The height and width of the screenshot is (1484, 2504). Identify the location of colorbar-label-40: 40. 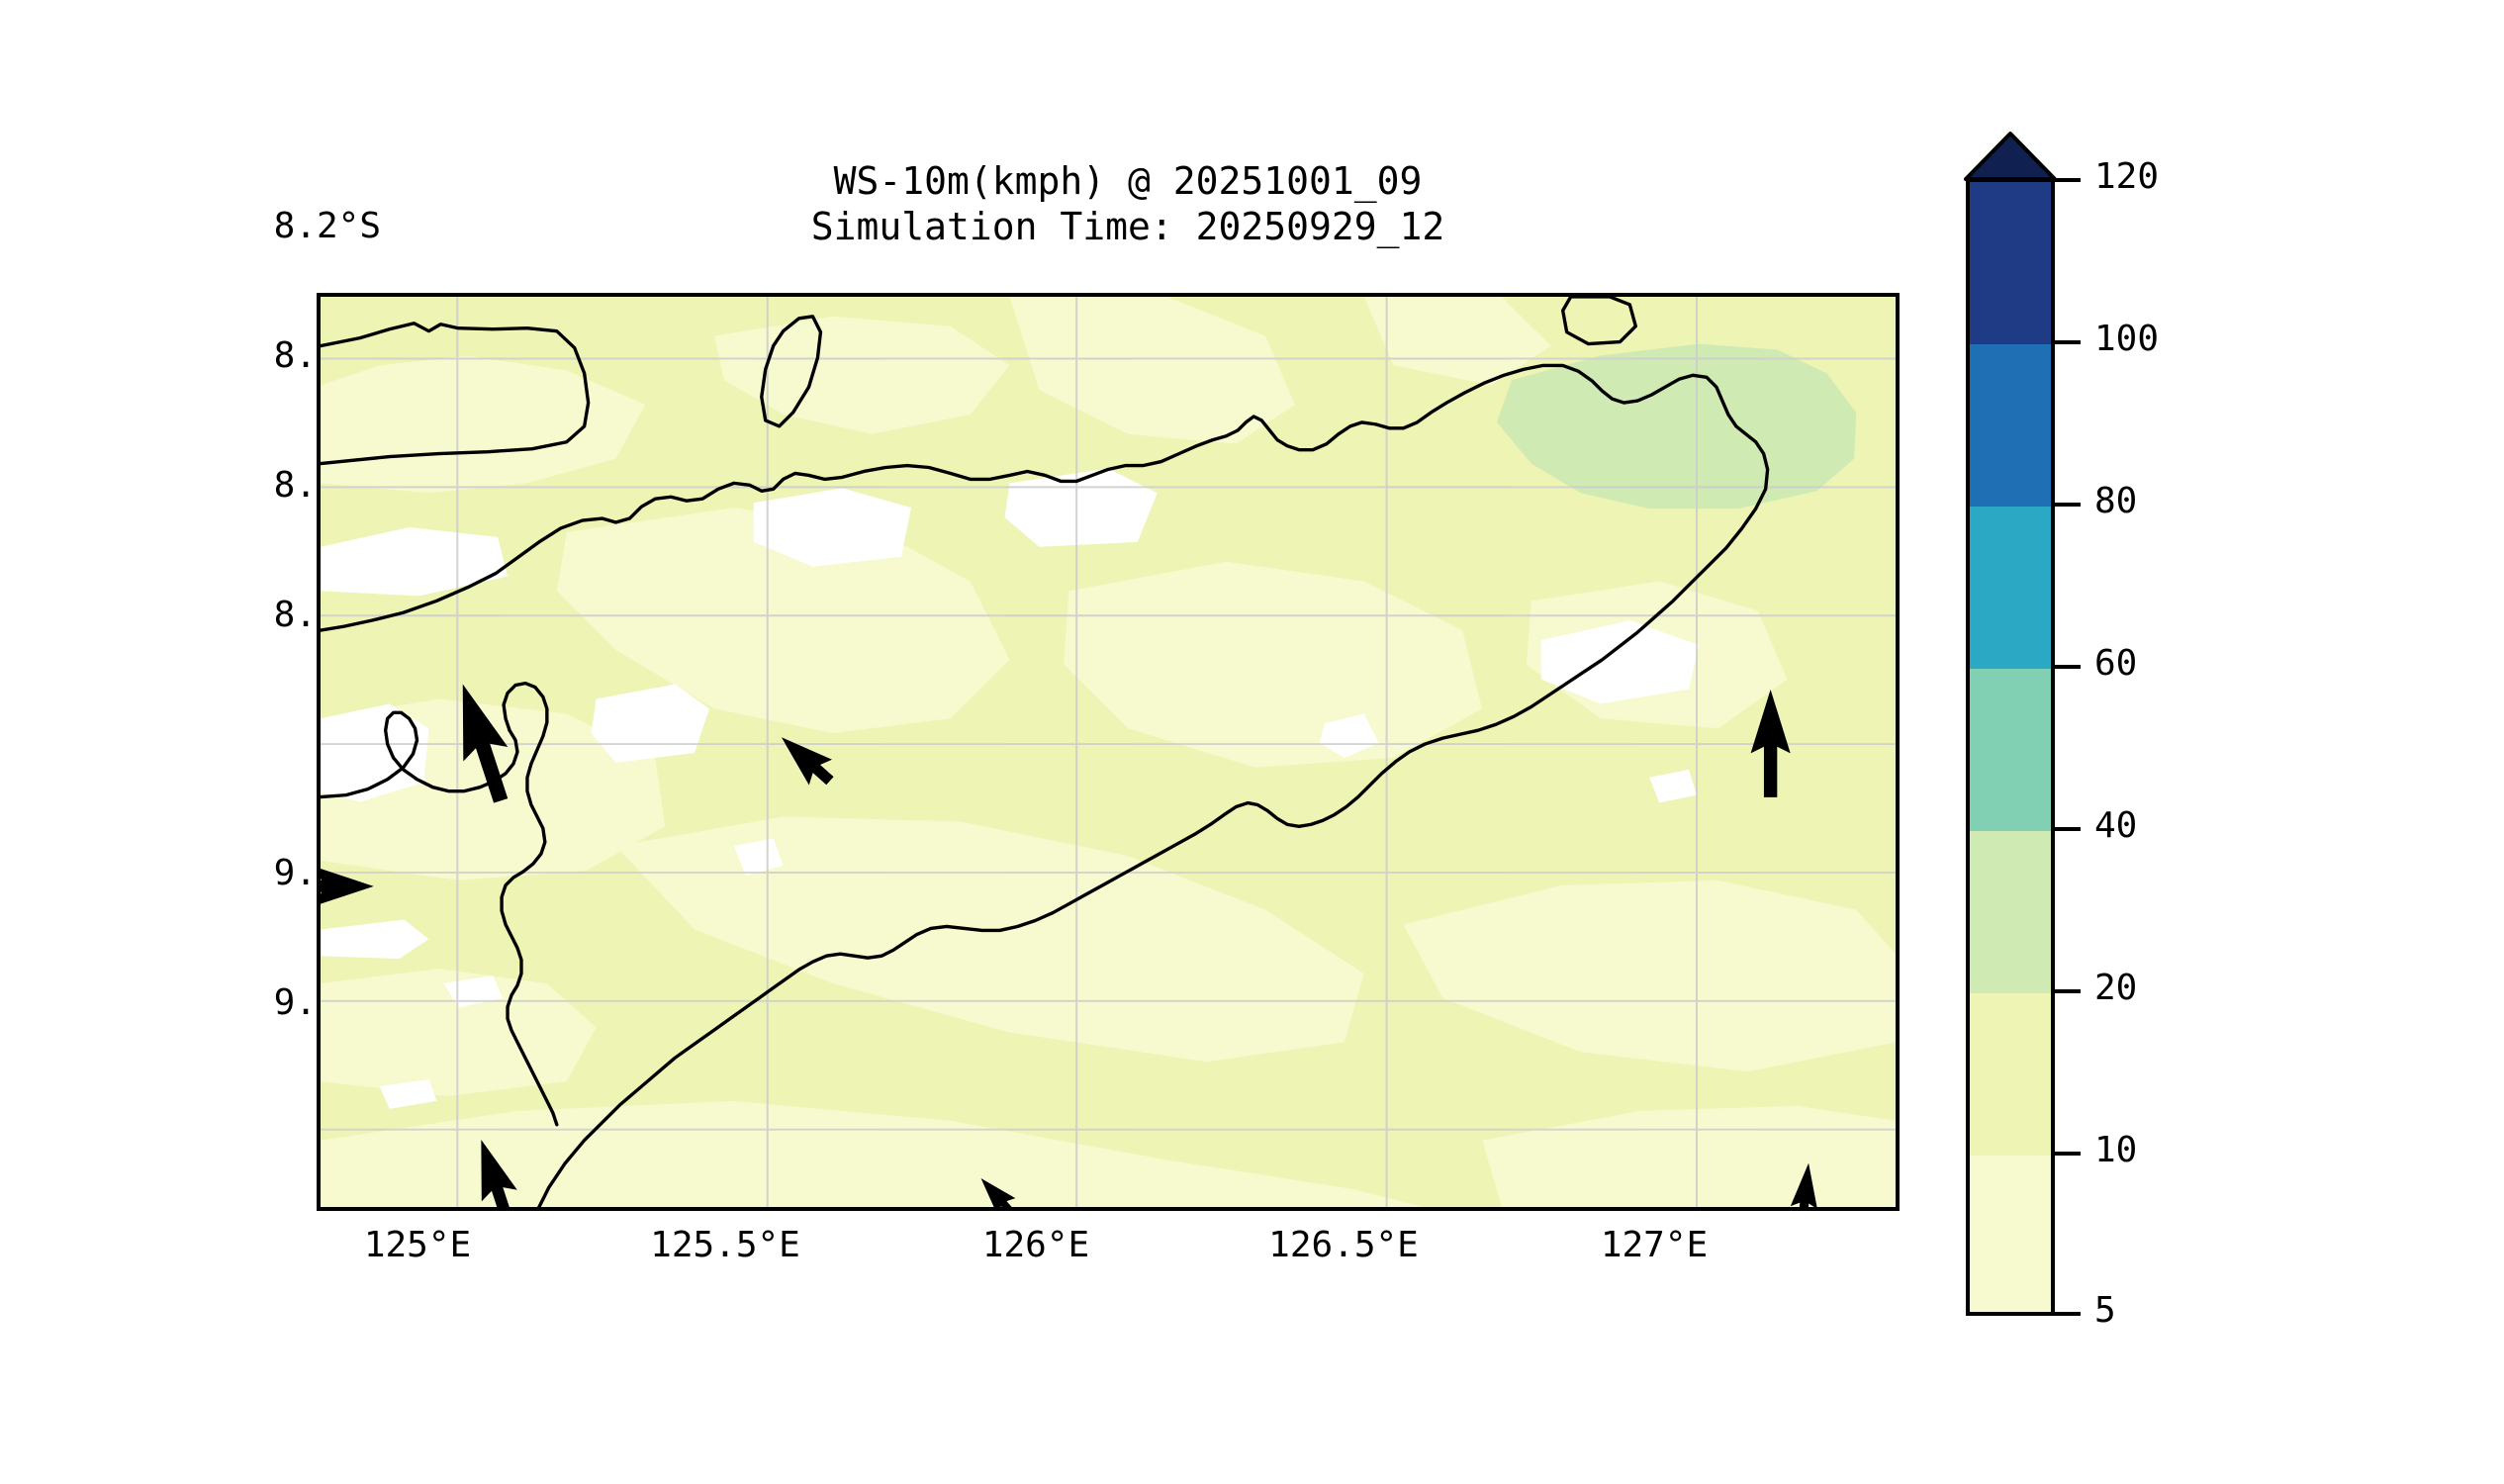
(2116, 825).